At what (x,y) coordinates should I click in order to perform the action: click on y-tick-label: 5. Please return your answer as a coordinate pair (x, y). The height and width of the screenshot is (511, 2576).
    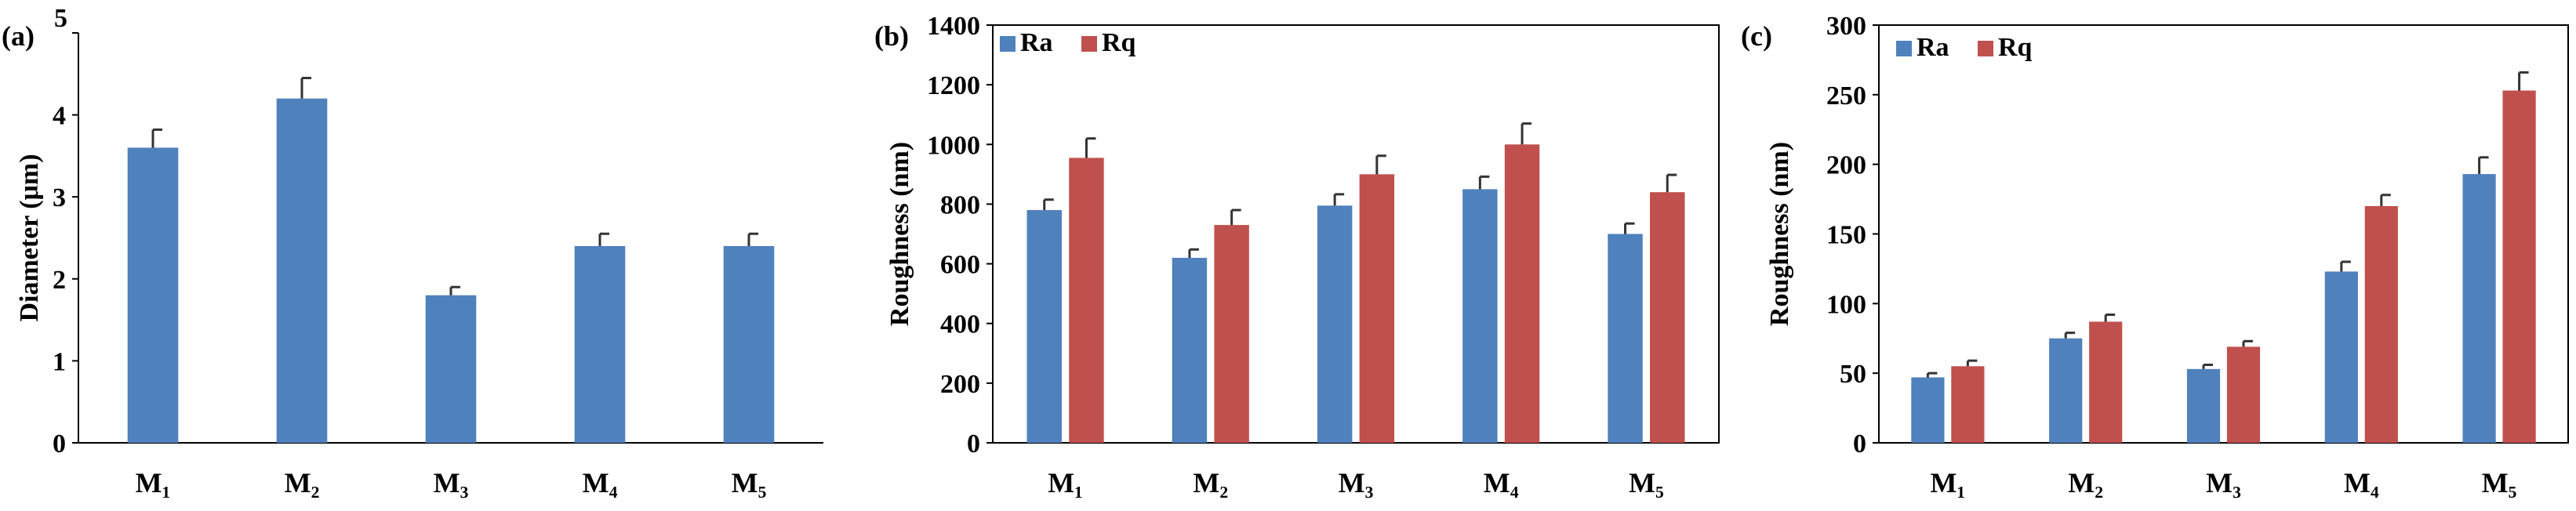
    Looking at the image, I should click on (61, 18).